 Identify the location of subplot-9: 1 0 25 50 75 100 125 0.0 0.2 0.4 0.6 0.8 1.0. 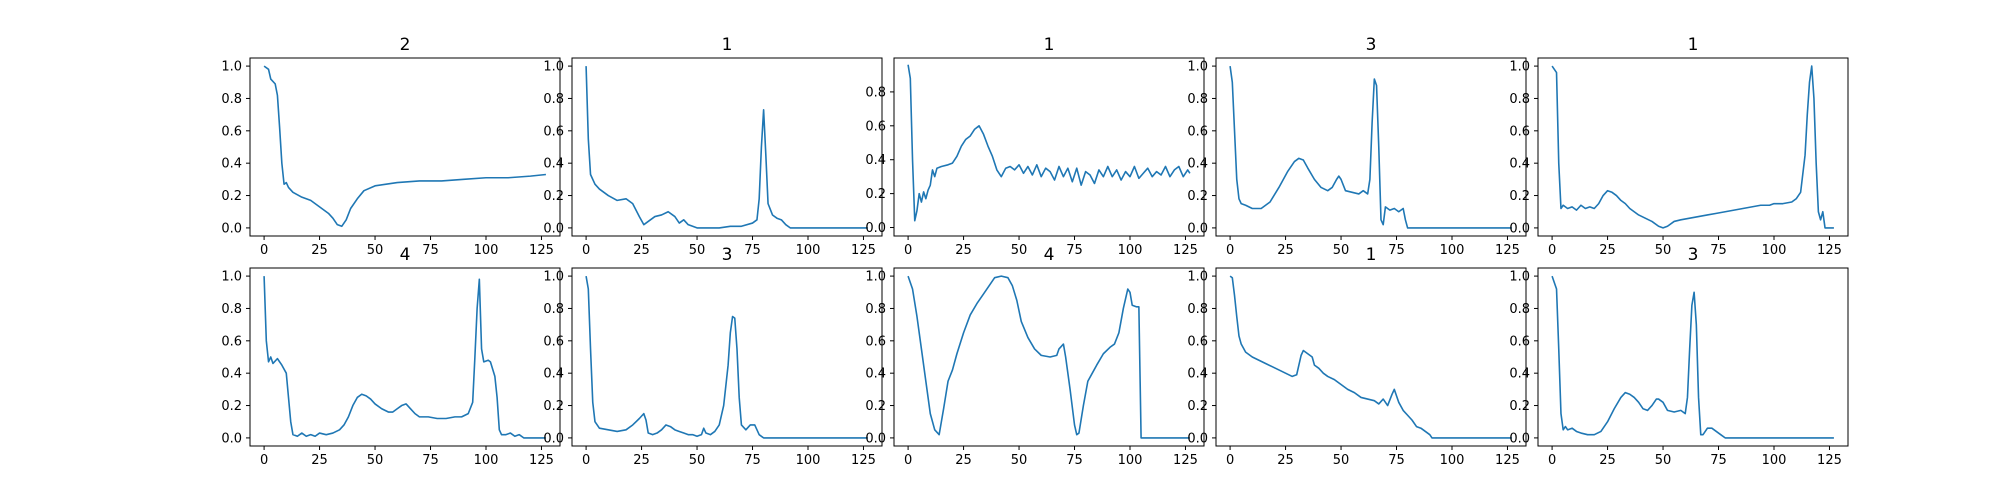
(1357, 356).